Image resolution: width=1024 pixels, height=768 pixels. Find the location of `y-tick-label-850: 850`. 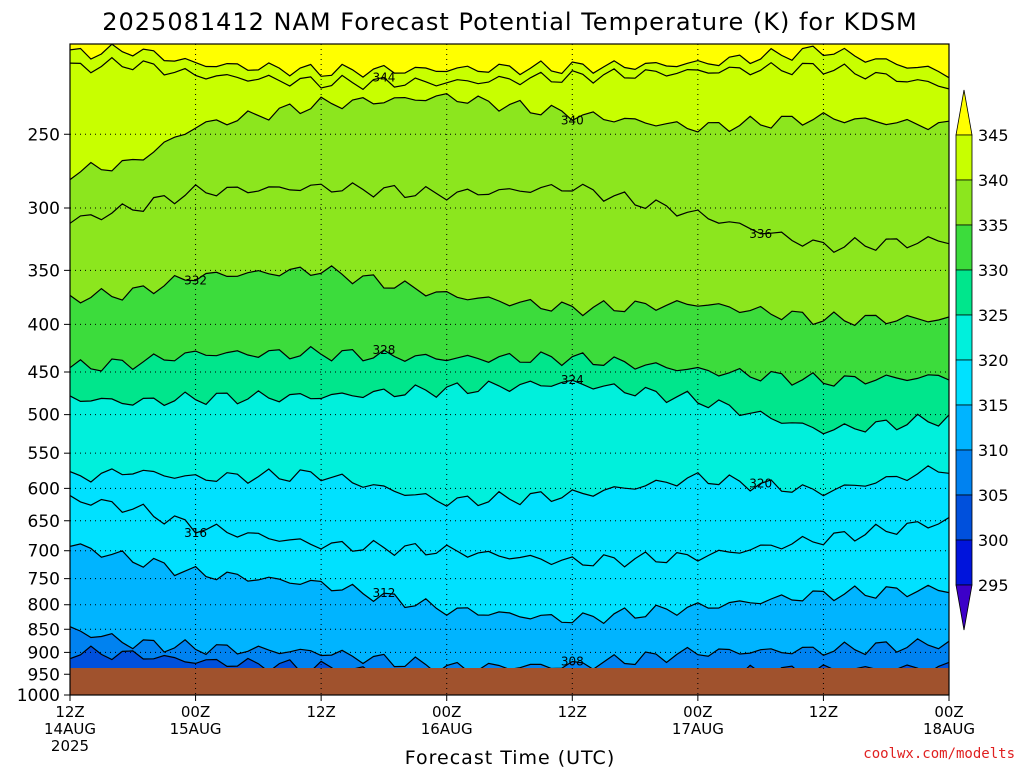

y-tick-label-850: 850 is located at coordinates (44, 630).